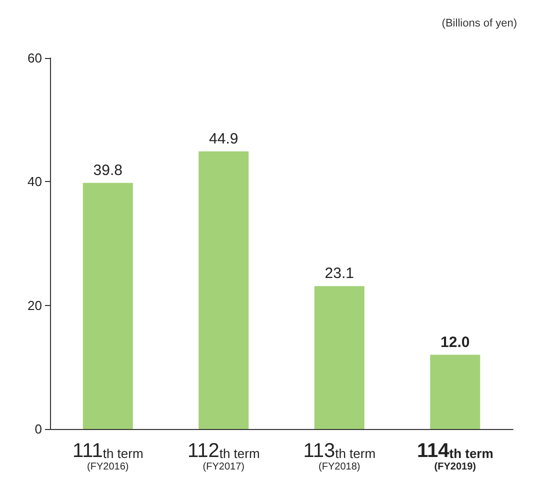 The image size is (533, 482). Describe the element at coordinates (35, 182) in the screenshot. I see `y-tick-label: 40` at that location.